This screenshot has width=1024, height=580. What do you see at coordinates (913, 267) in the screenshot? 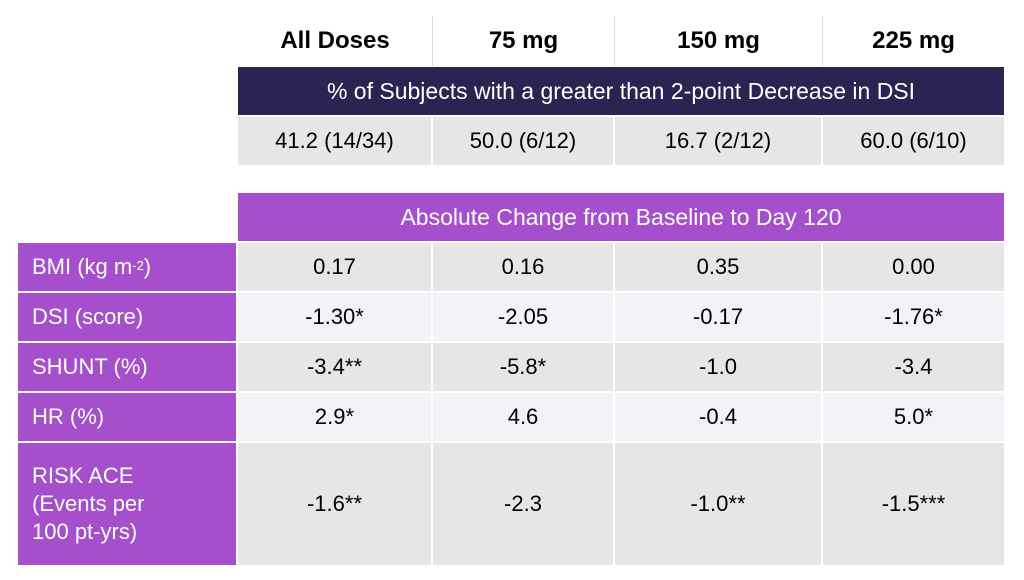
I see `cell-bmi-225: 0.00` at bounding box center [913, 267].